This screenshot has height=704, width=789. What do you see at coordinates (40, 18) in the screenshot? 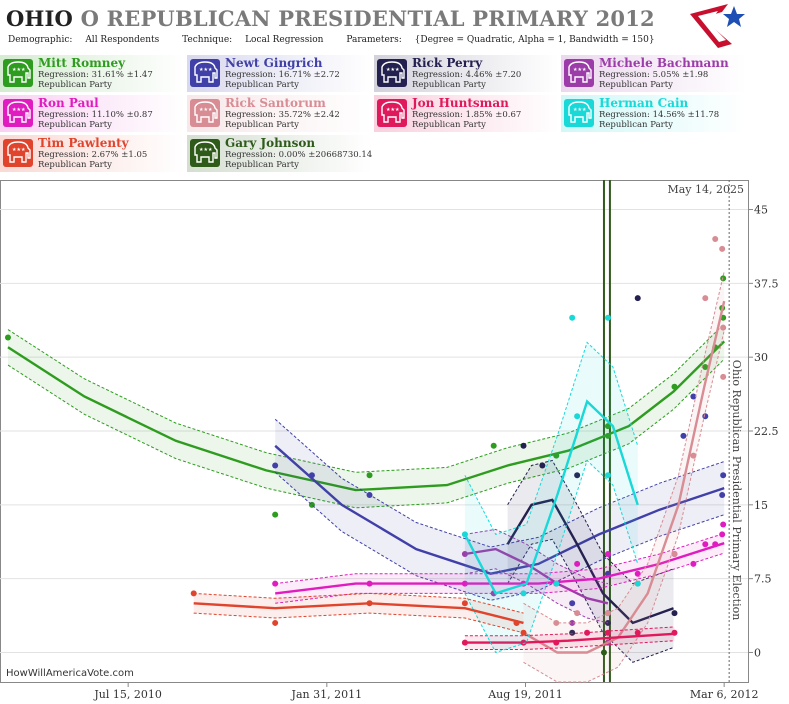
I see `title-state: OHIO` at bounding box center [40, 18].